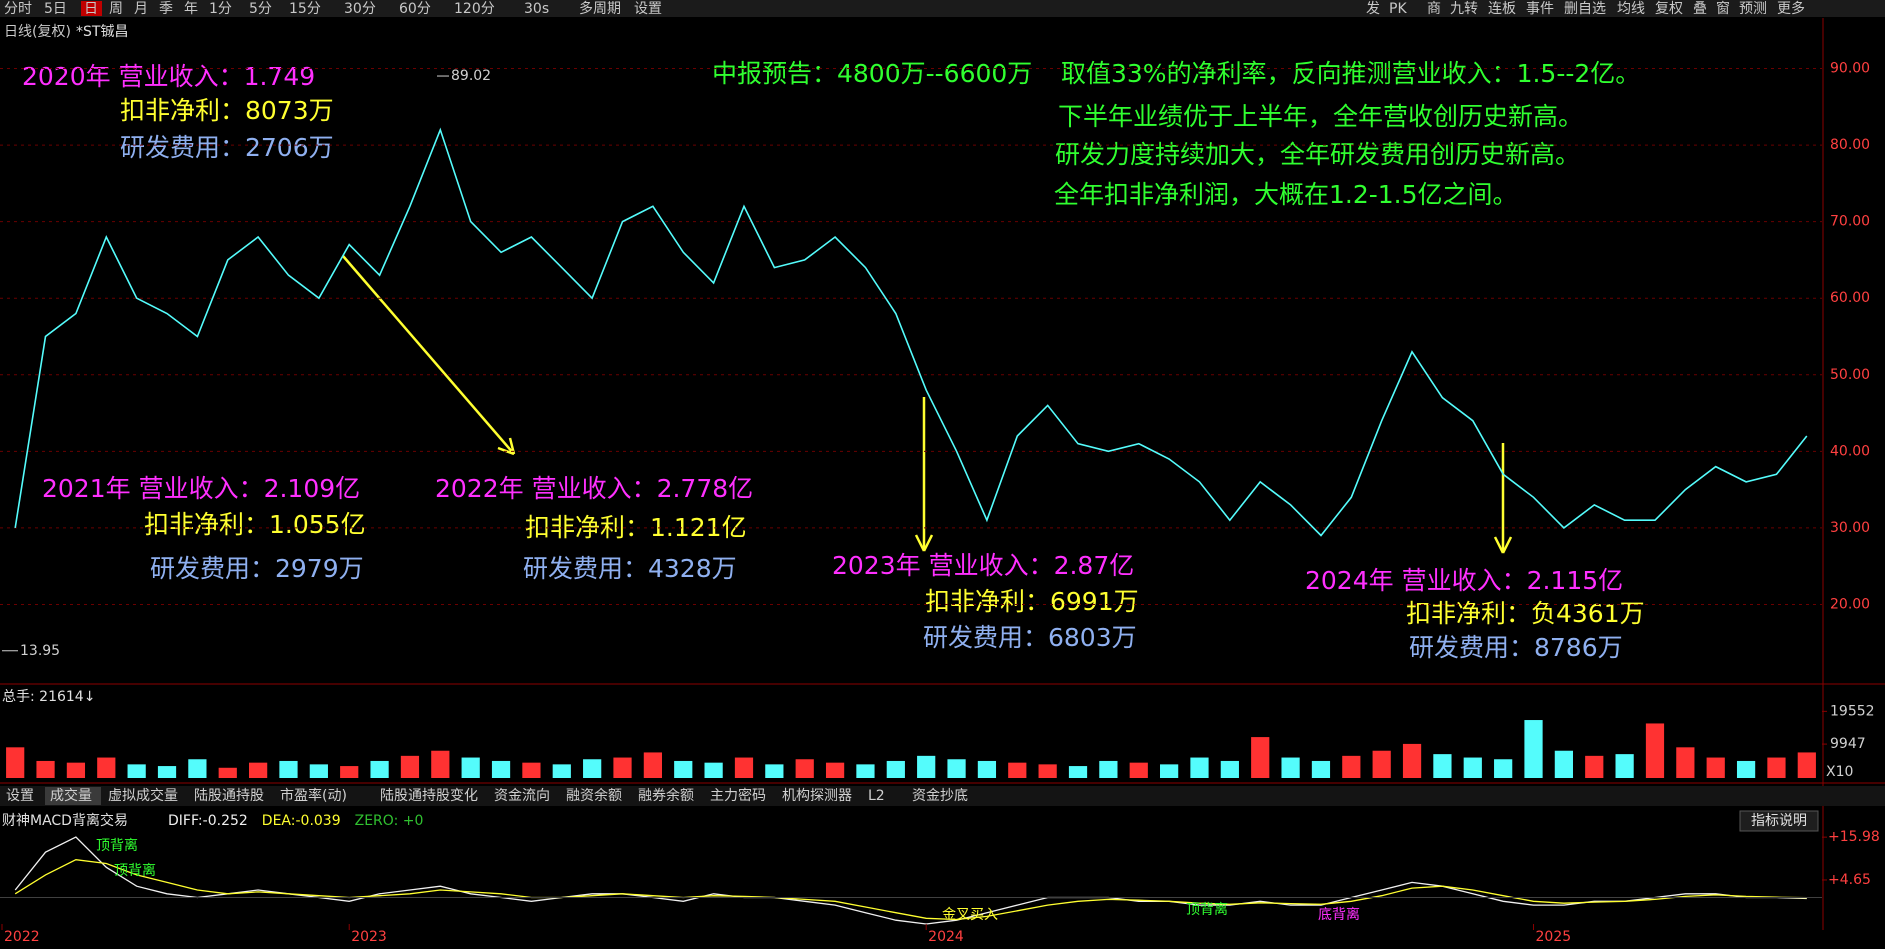  I want to click on tab: 市盈率(动), so click(313, 795).